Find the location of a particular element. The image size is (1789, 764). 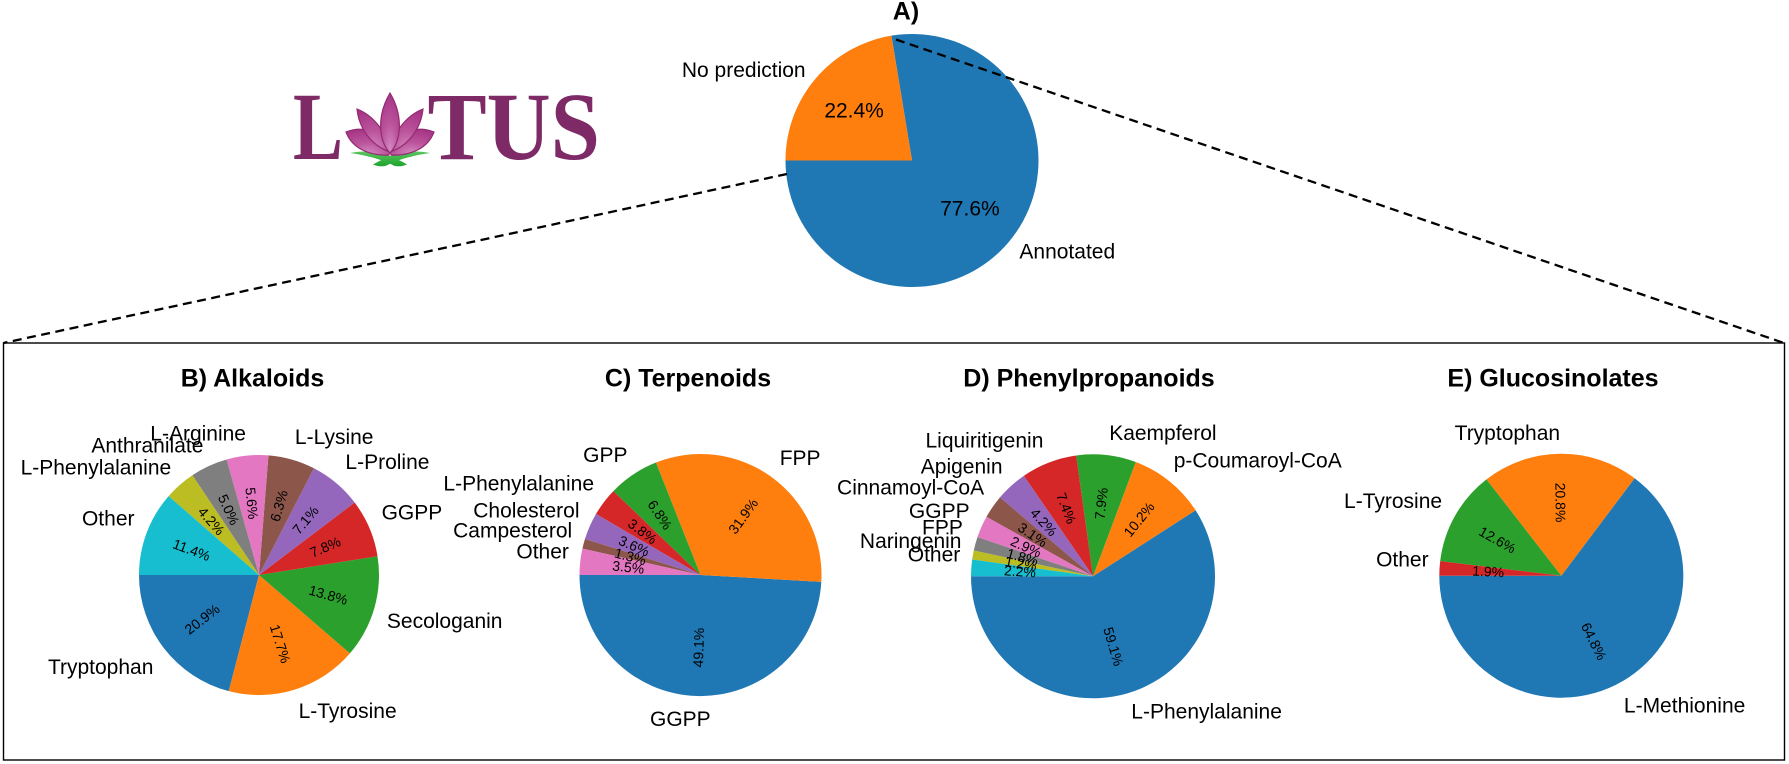

svg-text: 1.3% is located at coordinates (630, 557).